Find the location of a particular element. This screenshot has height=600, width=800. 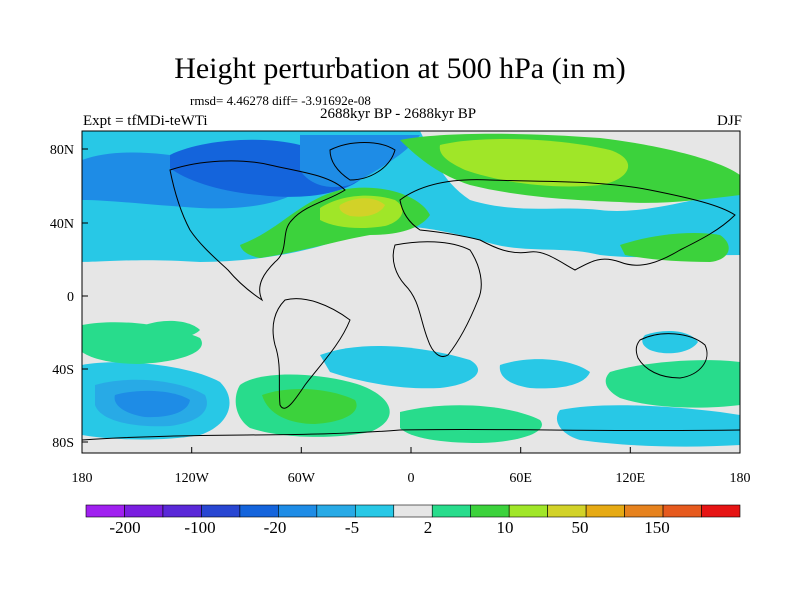

indian-ocean-low is located at coordinates (544, 374).